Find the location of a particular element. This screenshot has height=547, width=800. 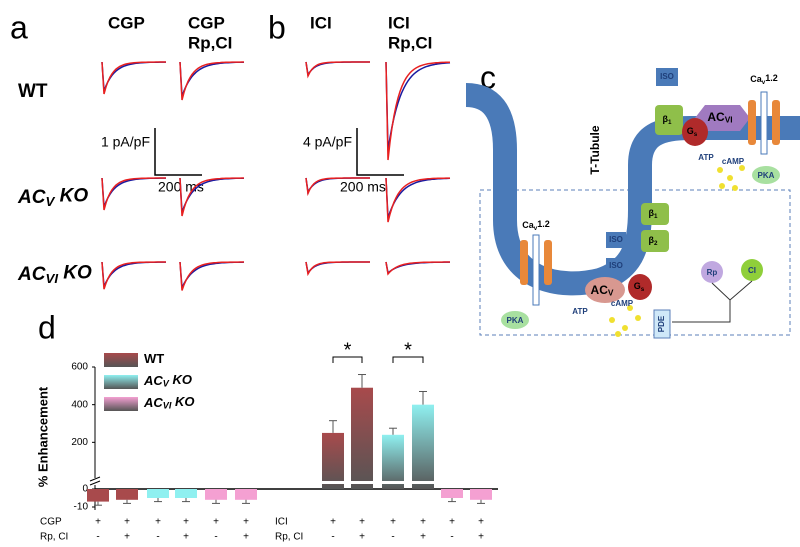

legend-label: WT is located at coordinates (154, 358).